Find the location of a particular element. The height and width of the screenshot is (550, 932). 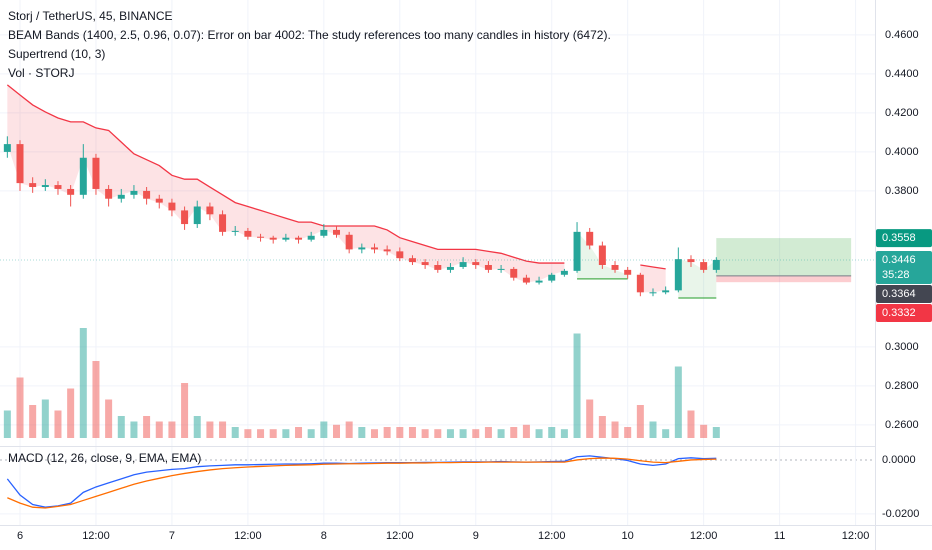

y-tick-label: 0.2600 is located at coordinates (902, 425).